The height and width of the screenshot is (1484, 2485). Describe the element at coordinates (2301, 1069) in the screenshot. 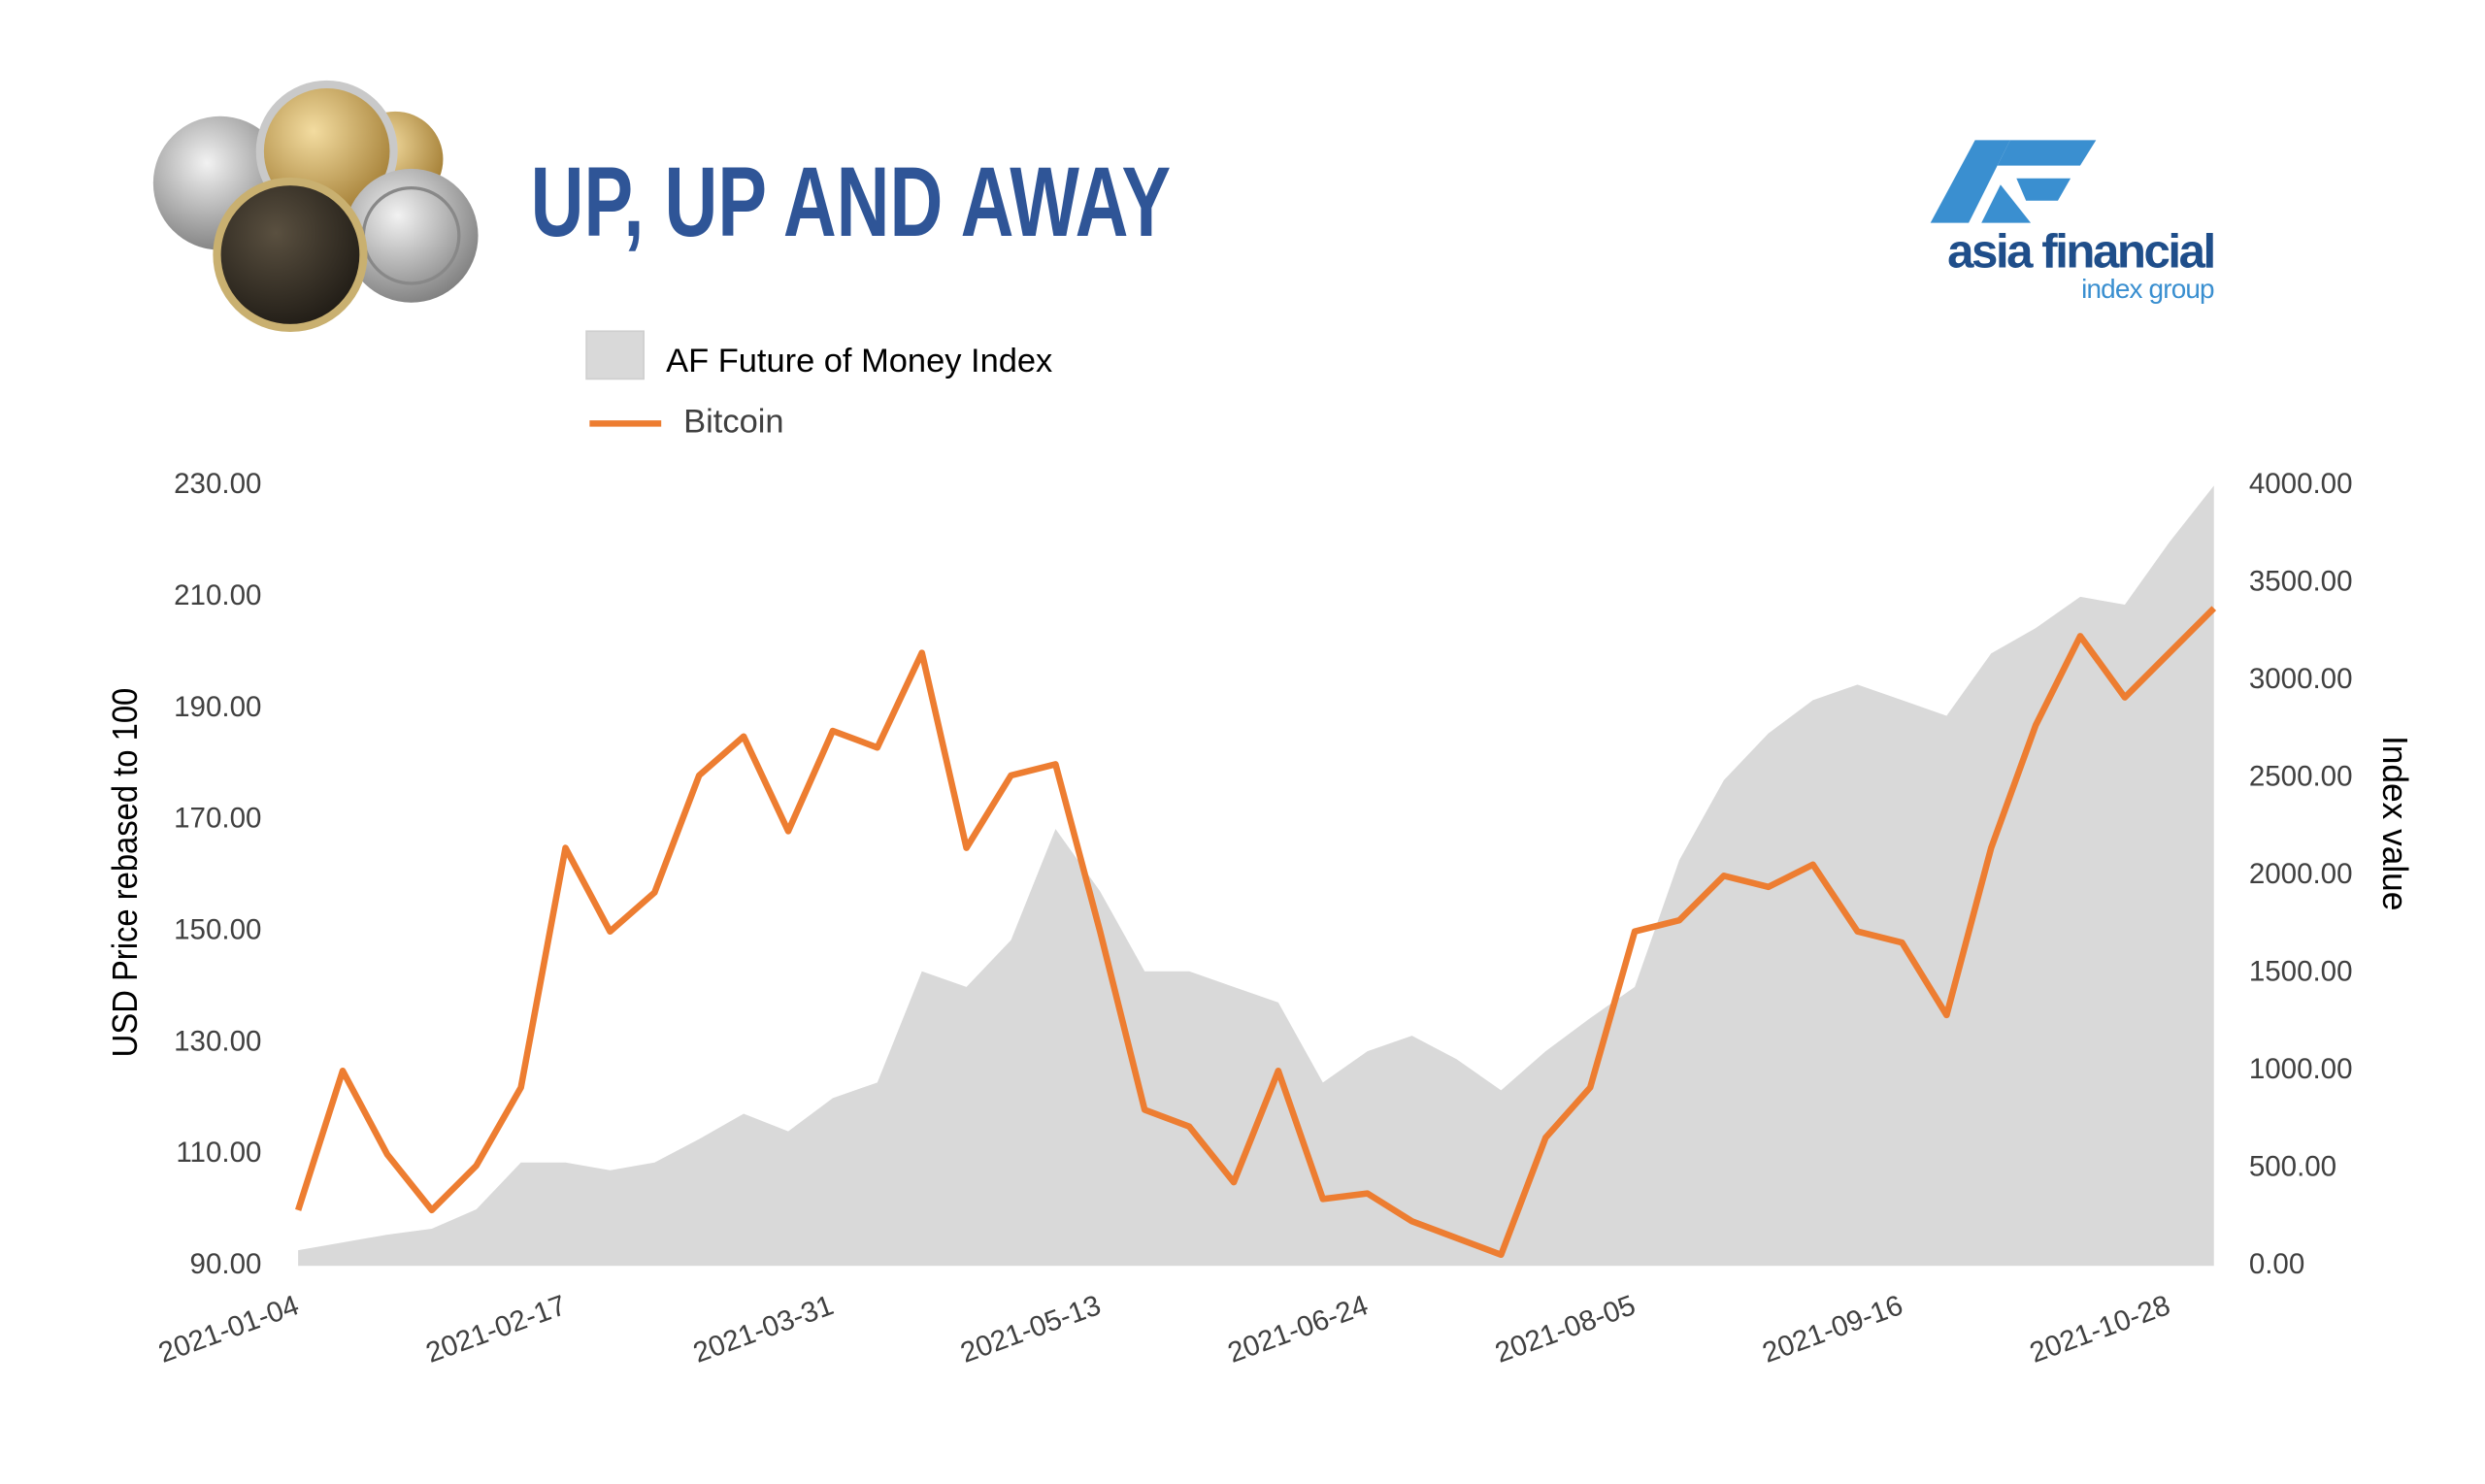

I see `y2-tick-label: 1000.00` at that location.